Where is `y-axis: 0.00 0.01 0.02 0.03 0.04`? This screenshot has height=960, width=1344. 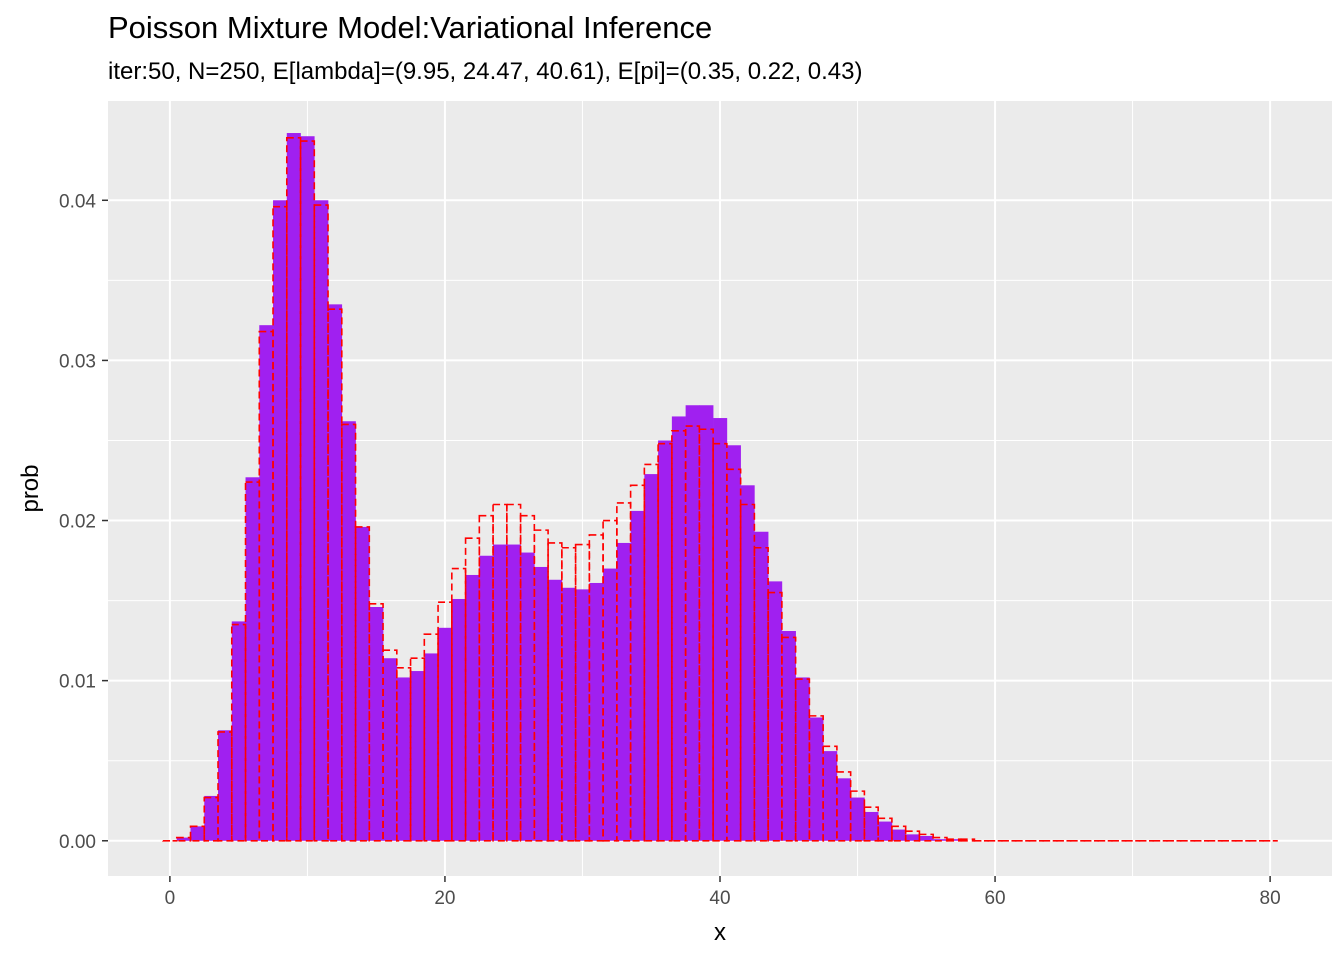 y-axis: 0.00 0.01 0.02 0.03 0.04 is located at coordinates (83, 522).